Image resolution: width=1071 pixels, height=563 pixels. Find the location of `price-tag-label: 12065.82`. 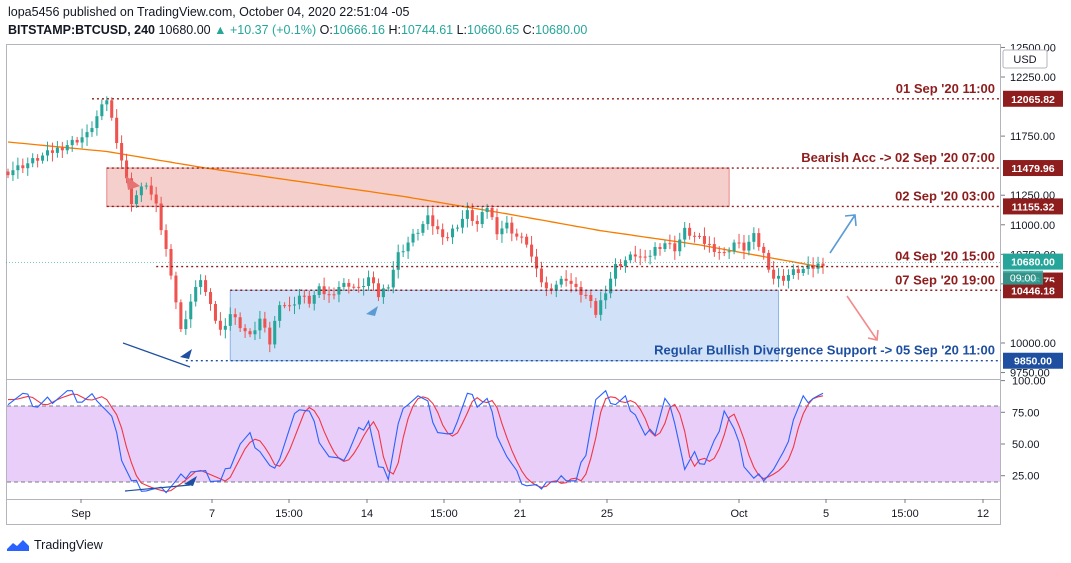

price-tag-label: 12065.82 is located at coordinates (1033, 100).